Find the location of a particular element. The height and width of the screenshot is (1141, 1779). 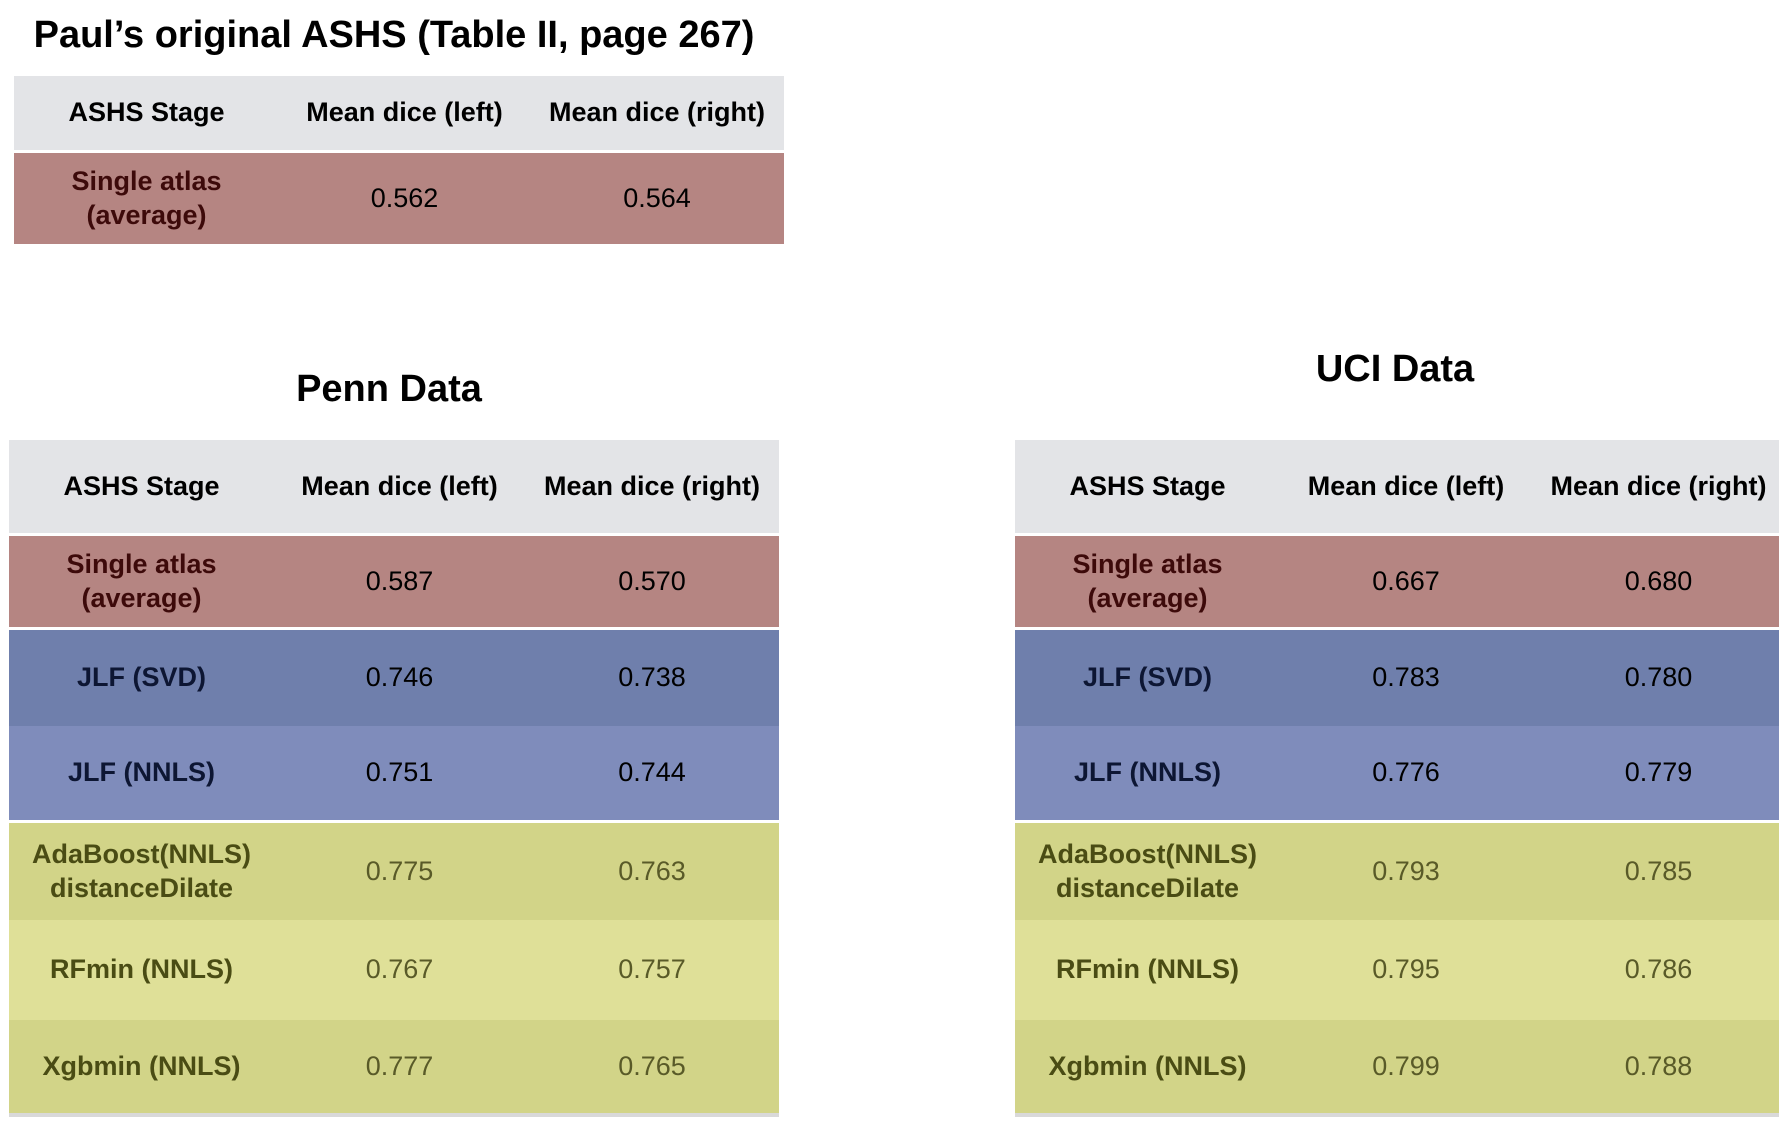

dice-left-value: 0.562 is located at coordinates (404, 200).